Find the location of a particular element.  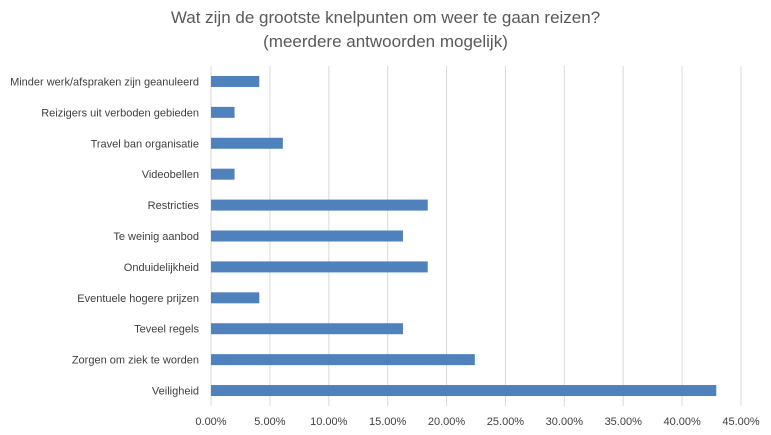

x-tick-label: 35.00% is located at coordinates (624, 422).